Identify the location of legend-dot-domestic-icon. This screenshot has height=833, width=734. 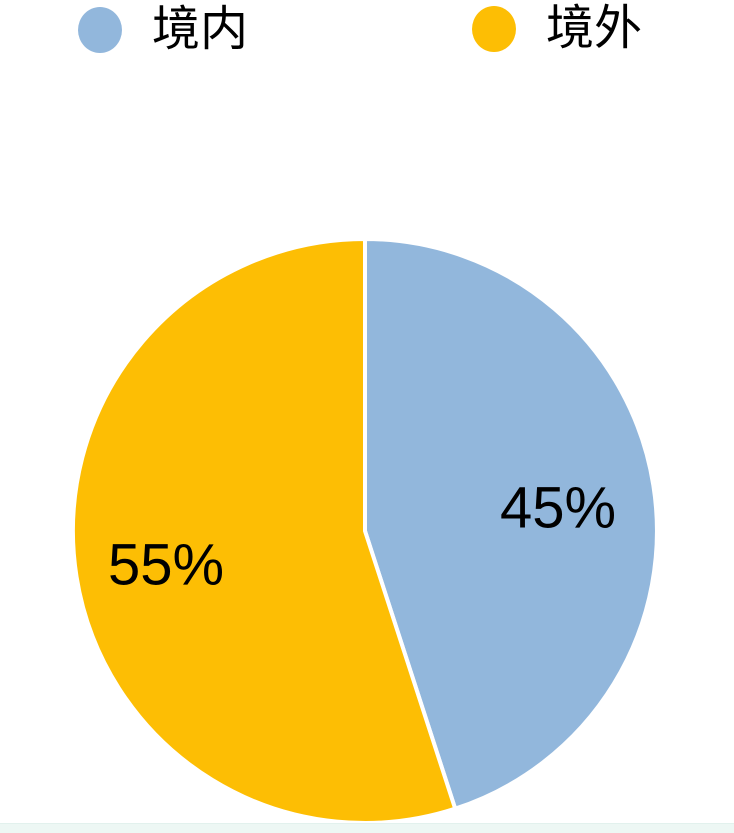
(100, 30).